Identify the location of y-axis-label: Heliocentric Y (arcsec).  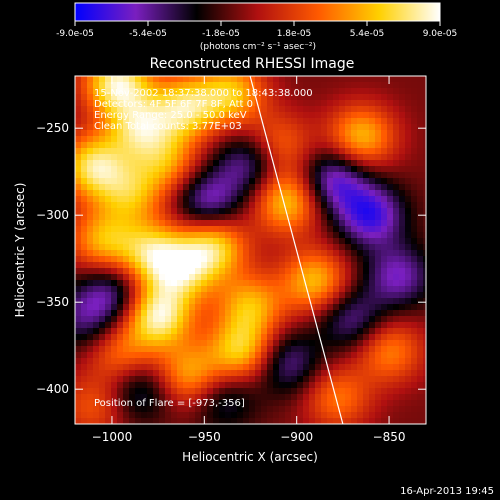
(20, 250).